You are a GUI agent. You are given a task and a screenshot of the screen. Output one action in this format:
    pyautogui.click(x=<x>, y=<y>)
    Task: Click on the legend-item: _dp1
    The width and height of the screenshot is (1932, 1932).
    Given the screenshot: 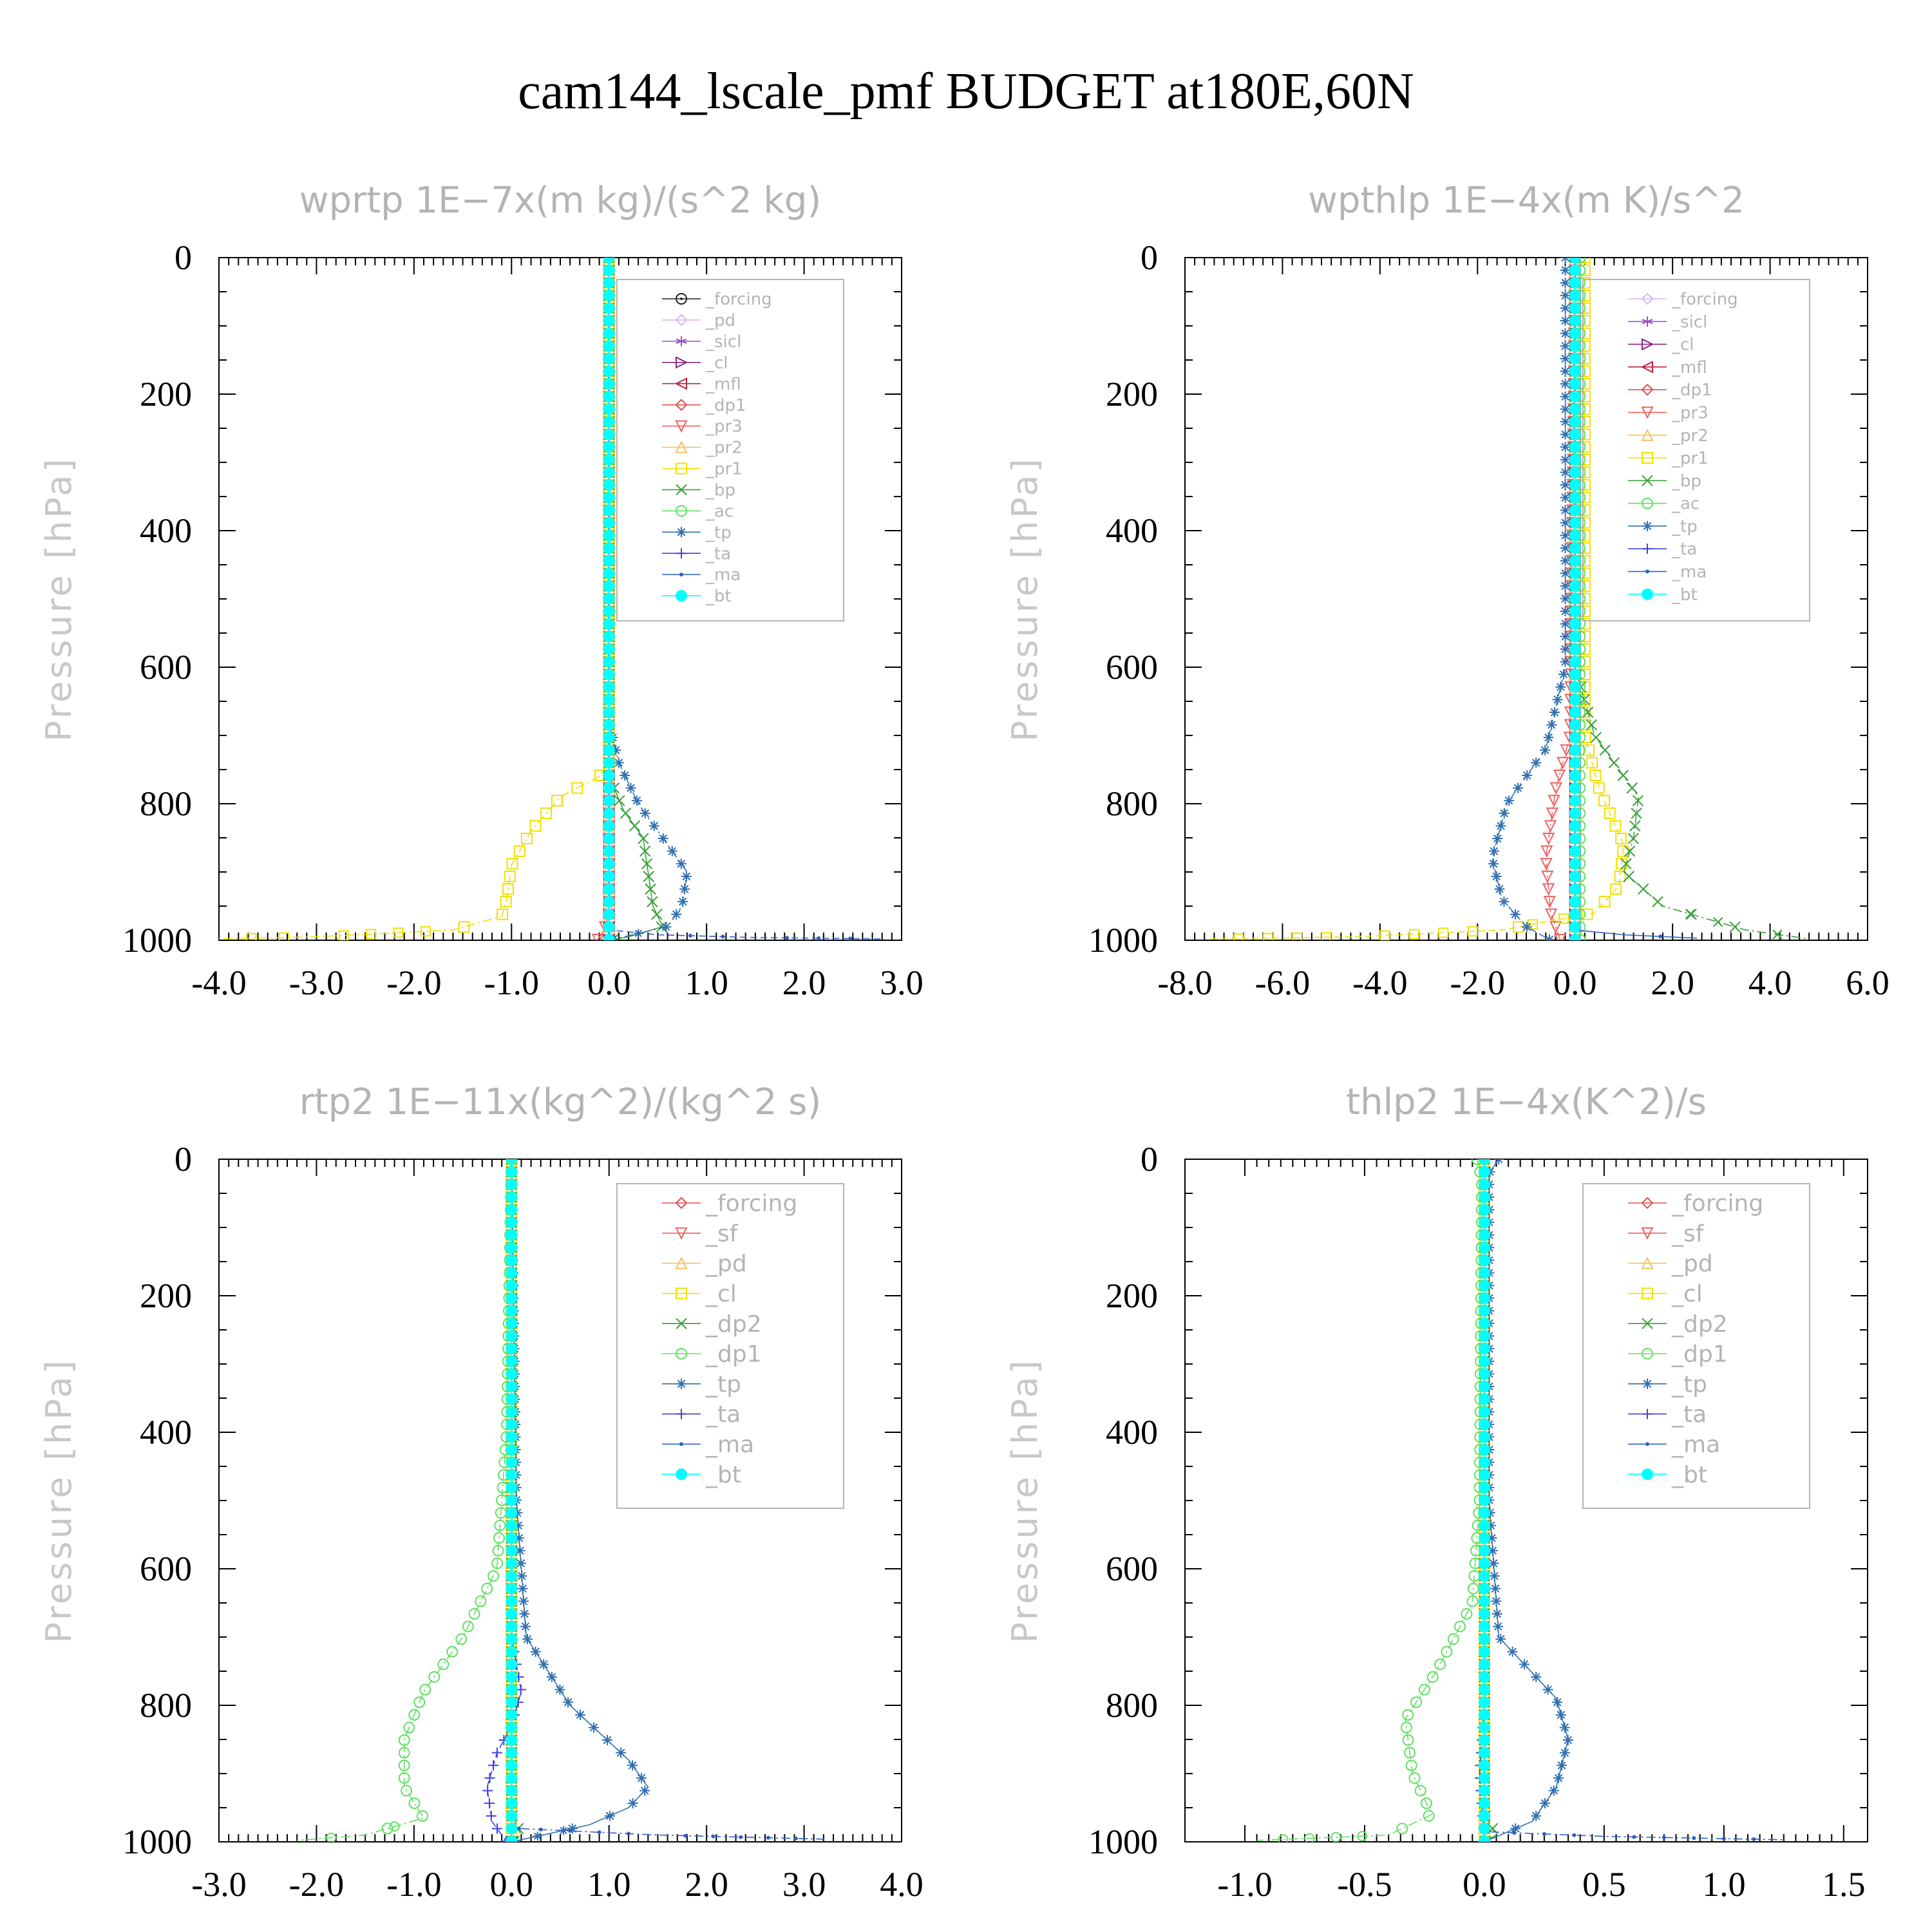 What is the action you would take?
    pyautogui.click(x=704, y=405)
    